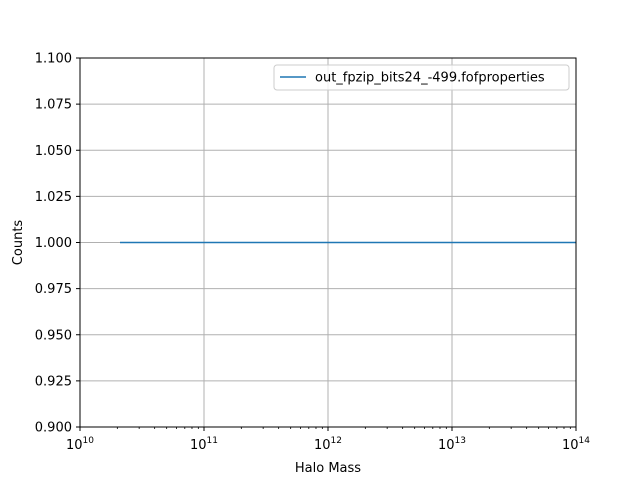 Image resolution: width=640 pixels, height=480 pixels. What do you see at coordinates (204, 444) in the screenshot?
I see `x-tick-label: 1011` at bounding box center [204, 444].